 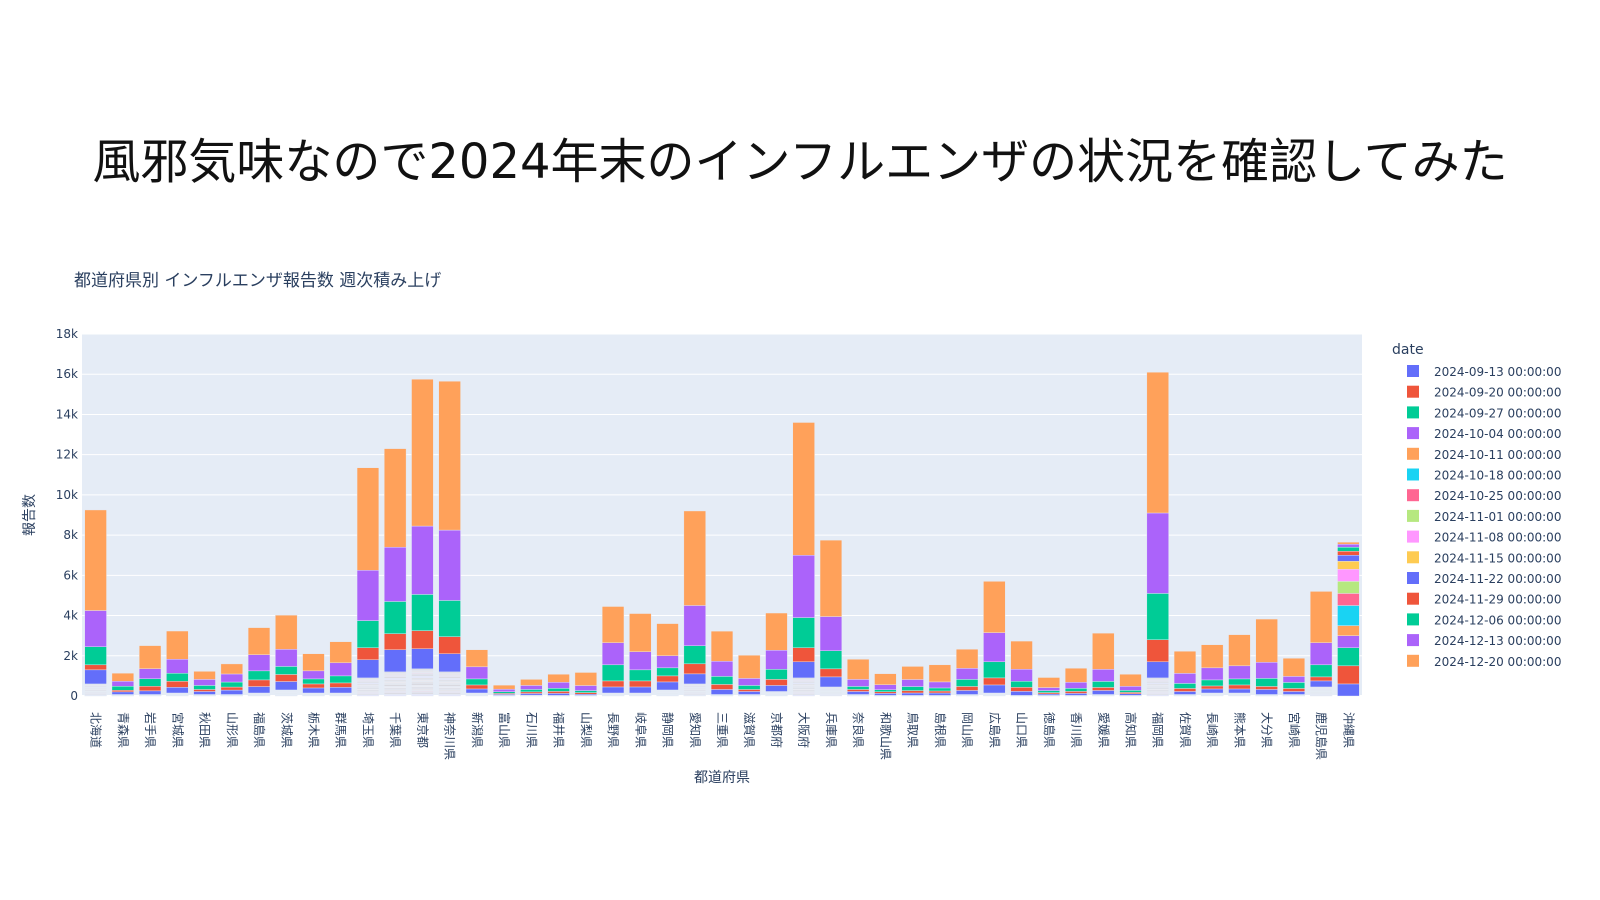 What do you see at coordinates (1497, 517) in the screenshot?
I see `legend-item-label: 2024-11-01 00:00:00` at bounding box center [1497, 517].